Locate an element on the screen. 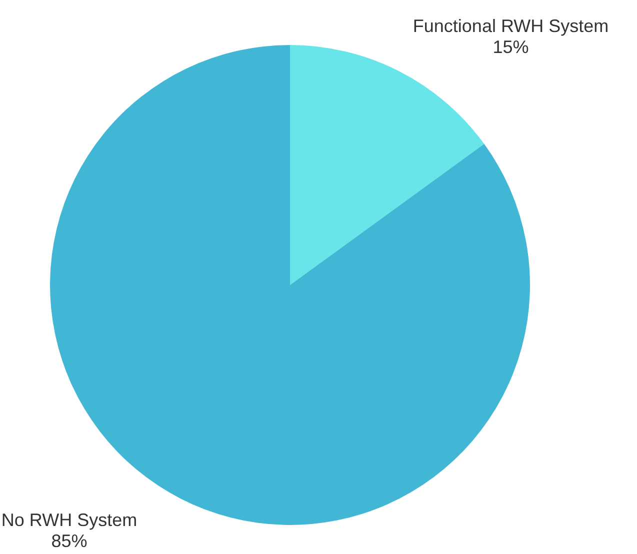 Image resolution: width=637 pixels, height=554 pixels. slice-label: Functional RWH System is located at coordinates (510, 26).